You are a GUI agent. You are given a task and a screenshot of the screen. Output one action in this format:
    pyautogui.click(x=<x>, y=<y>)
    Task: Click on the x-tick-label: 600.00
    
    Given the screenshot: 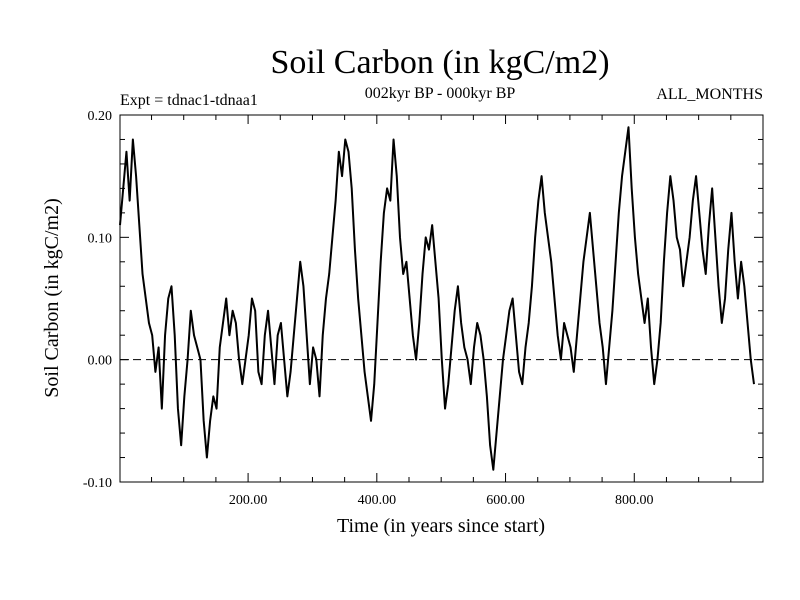 What is the action you would take?
    pyautogui.click(x=505, y=500)
    